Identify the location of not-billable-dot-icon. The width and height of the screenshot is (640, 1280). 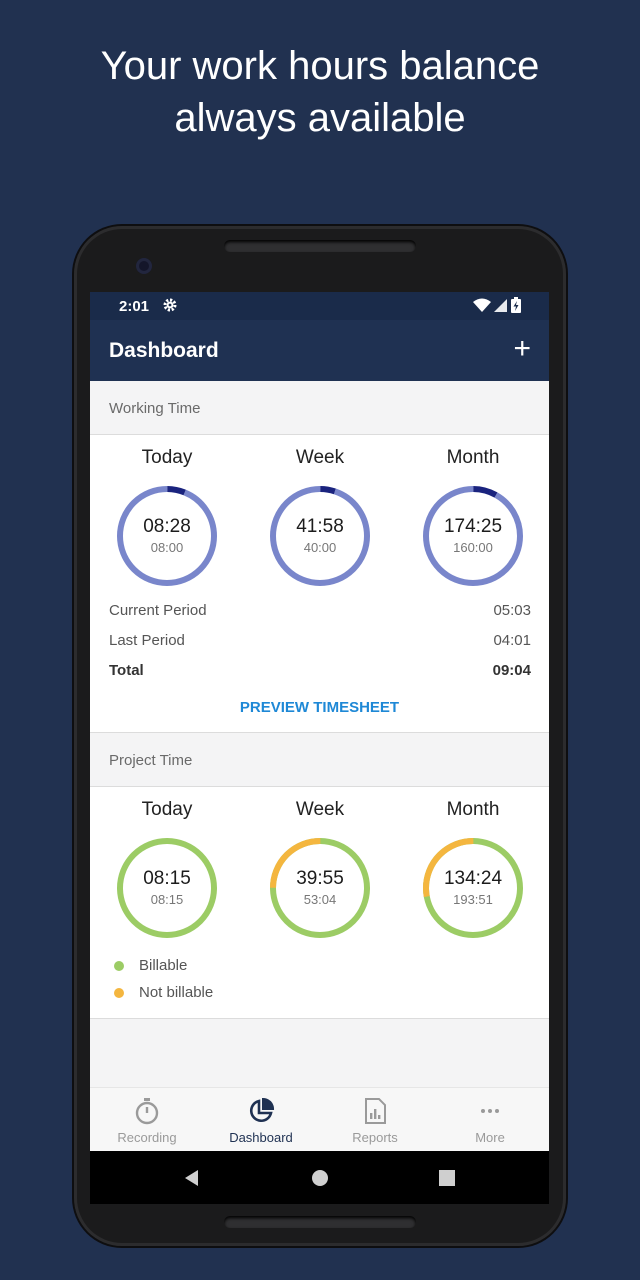
(119, 992).